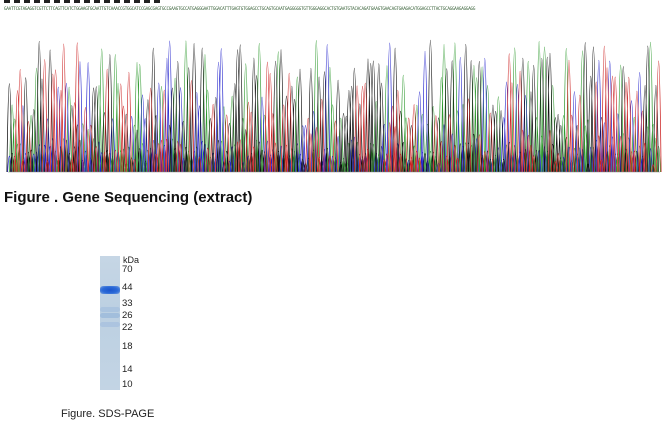  Describe the element at coordinates (131, 260) in the screenshot. I see `kda-label: kDa` at that location.